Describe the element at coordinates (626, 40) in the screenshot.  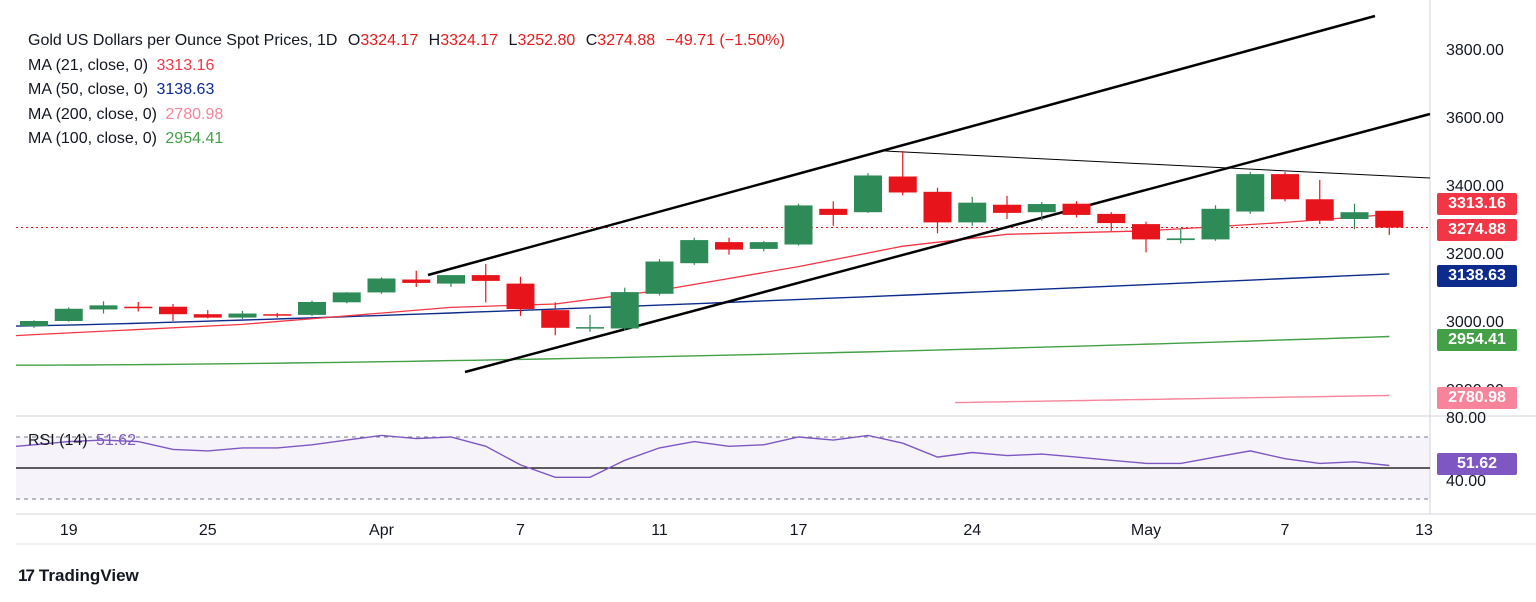
I see `close-value: 3274.88` at that location.